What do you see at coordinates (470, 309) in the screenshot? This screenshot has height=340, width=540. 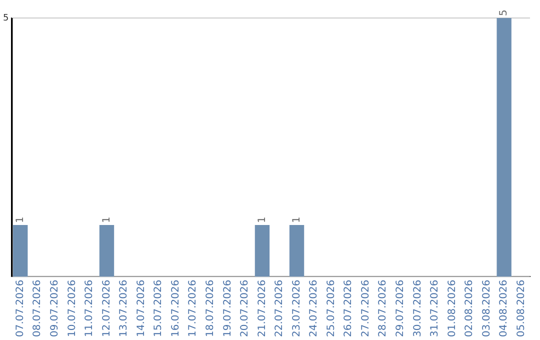 I see `x-tick-label: 02.08.2026` at bounding box center [470, 309].